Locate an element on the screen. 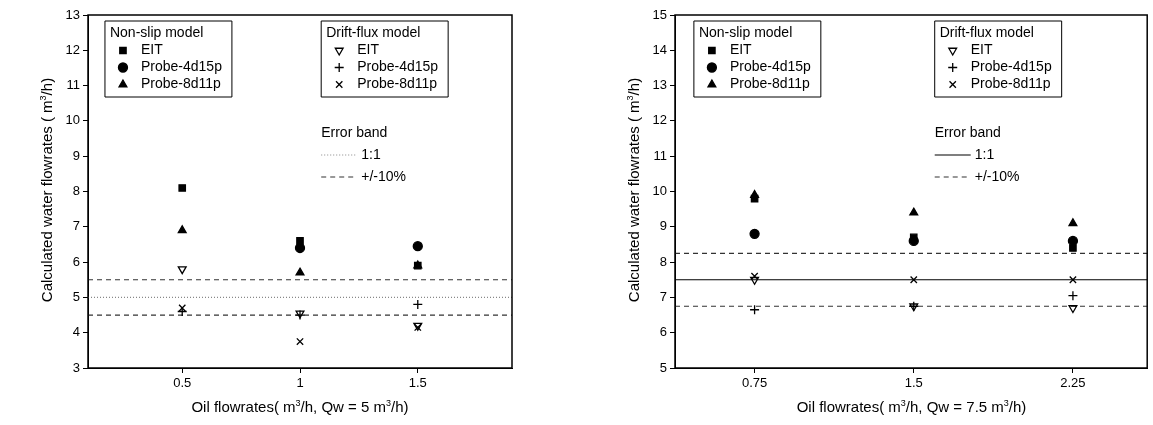 The width and height of the screenshot is (1153, 425). x-tick-label: 2.25 is located at coordinates (1073, 383).